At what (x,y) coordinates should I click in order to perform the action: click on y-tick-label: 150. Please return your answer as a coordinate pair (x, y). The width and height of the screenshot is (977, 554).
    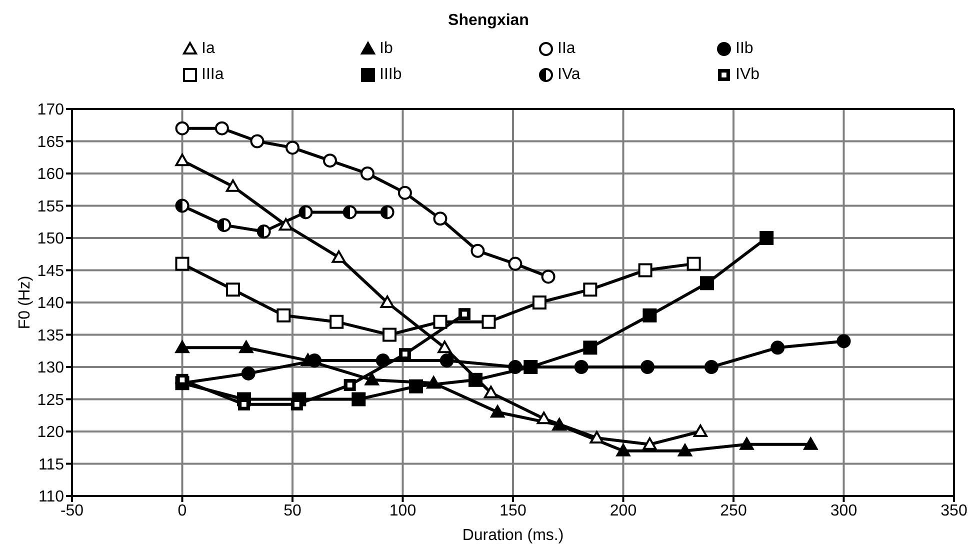
    Looking at the image, I should click on (50, 239).